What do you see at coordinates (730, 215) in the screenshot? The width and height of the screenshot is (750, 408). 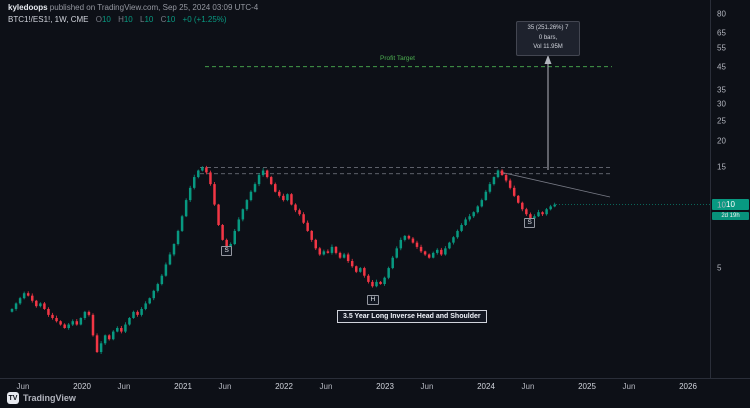 I see `bar-countdown: 2d 19h` at bounding box center [730, 215].